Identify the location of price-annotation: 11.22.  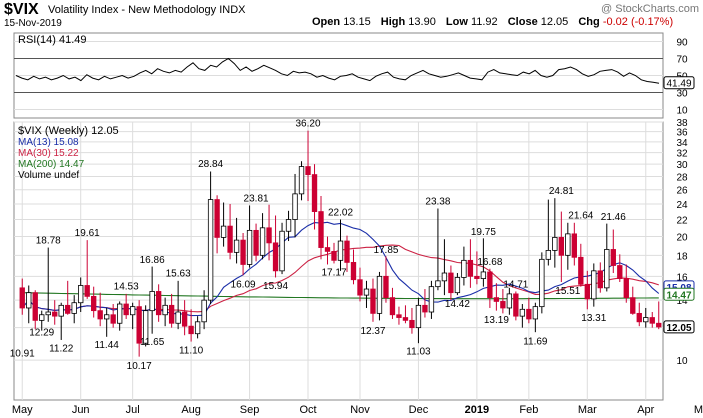
(61, 349).